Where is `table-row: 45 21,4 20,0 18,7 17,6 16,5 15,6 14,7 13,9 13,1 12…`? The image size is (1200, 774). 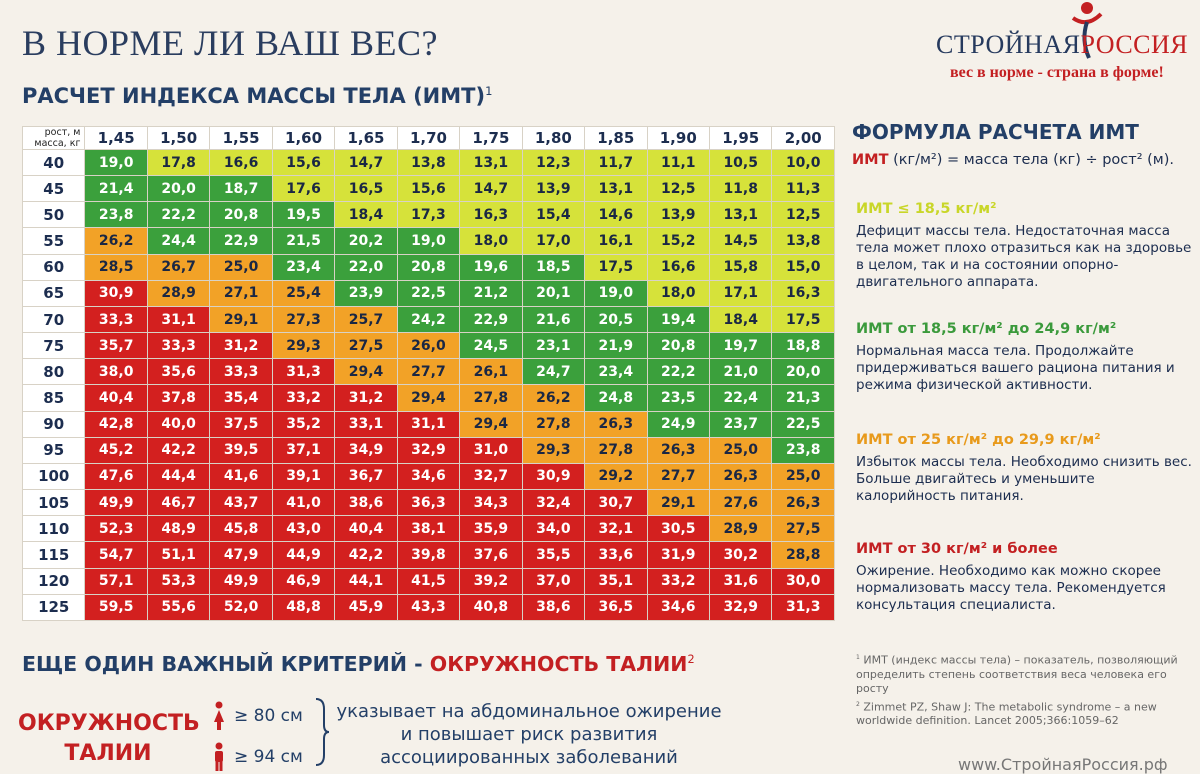
table-row: 45 21,4 20,0 18,7 17,6 16,5 15,6 14,7 13,9 13,1 12… is located at coordinates (428, 189).